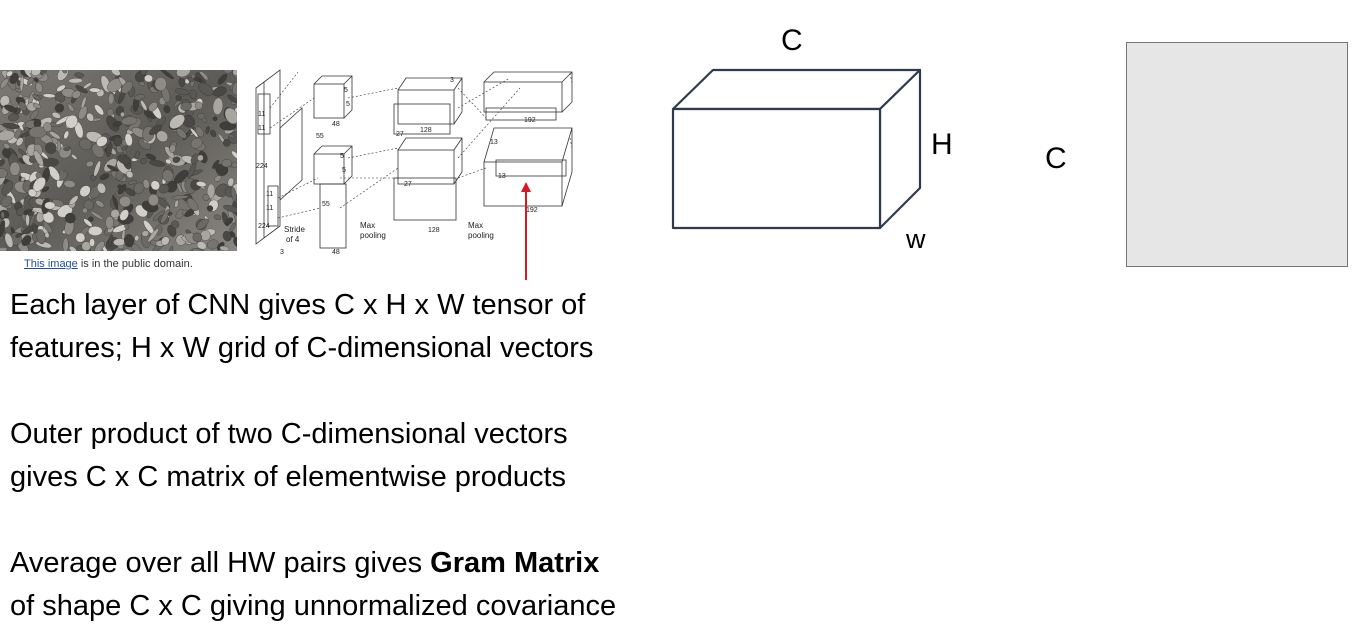 The width and height of the screenshot is (1362, 628). Describe the element at coordinates (118, 160) in the screenshot. I see `pebbles-photo` at that location.